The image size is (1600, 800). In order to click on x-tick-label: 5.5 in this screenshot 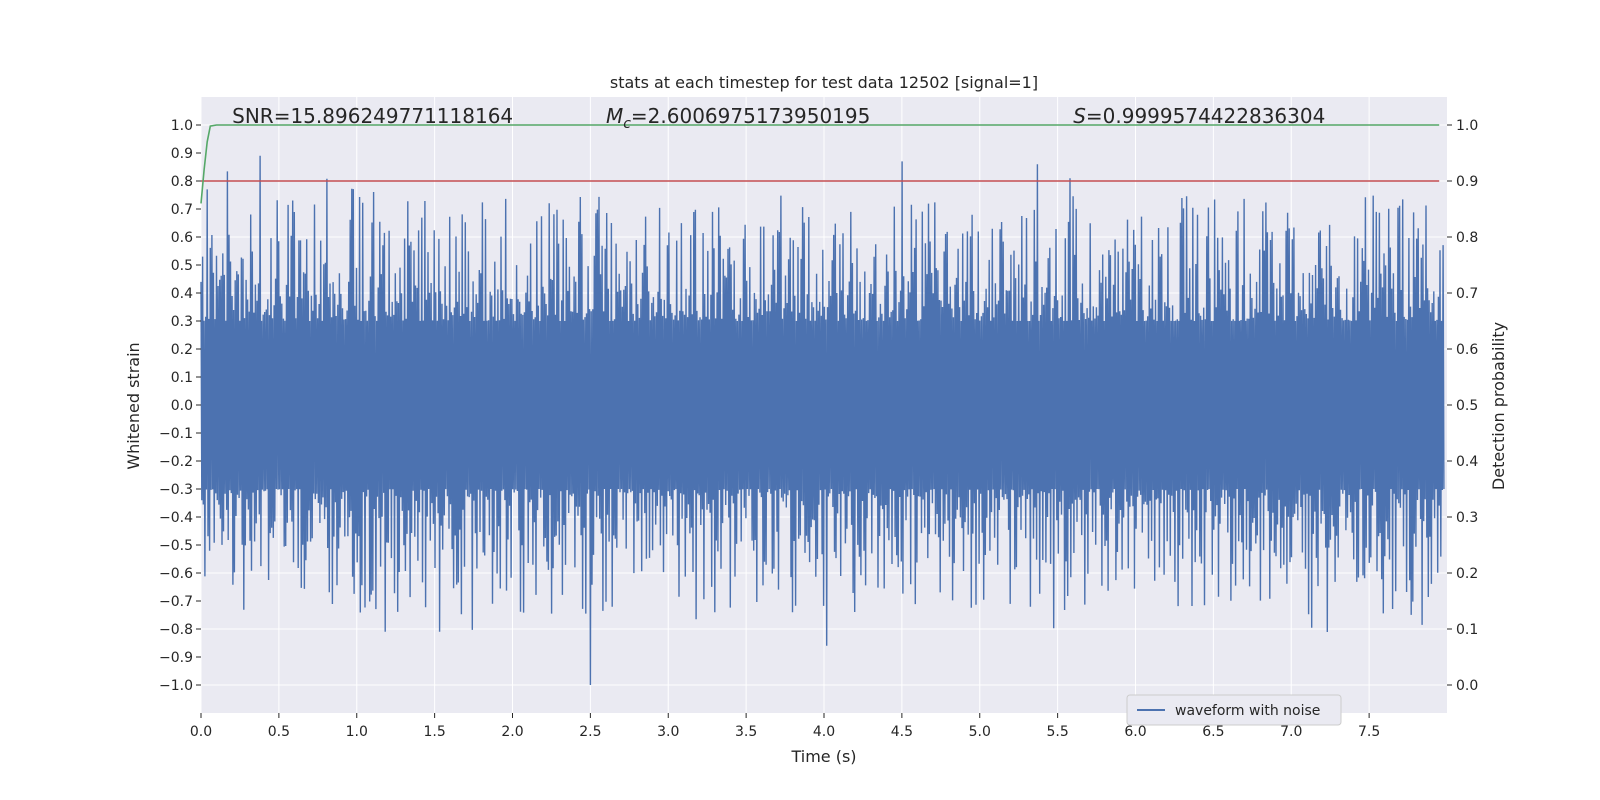, I will do `click(1057, 732)`.